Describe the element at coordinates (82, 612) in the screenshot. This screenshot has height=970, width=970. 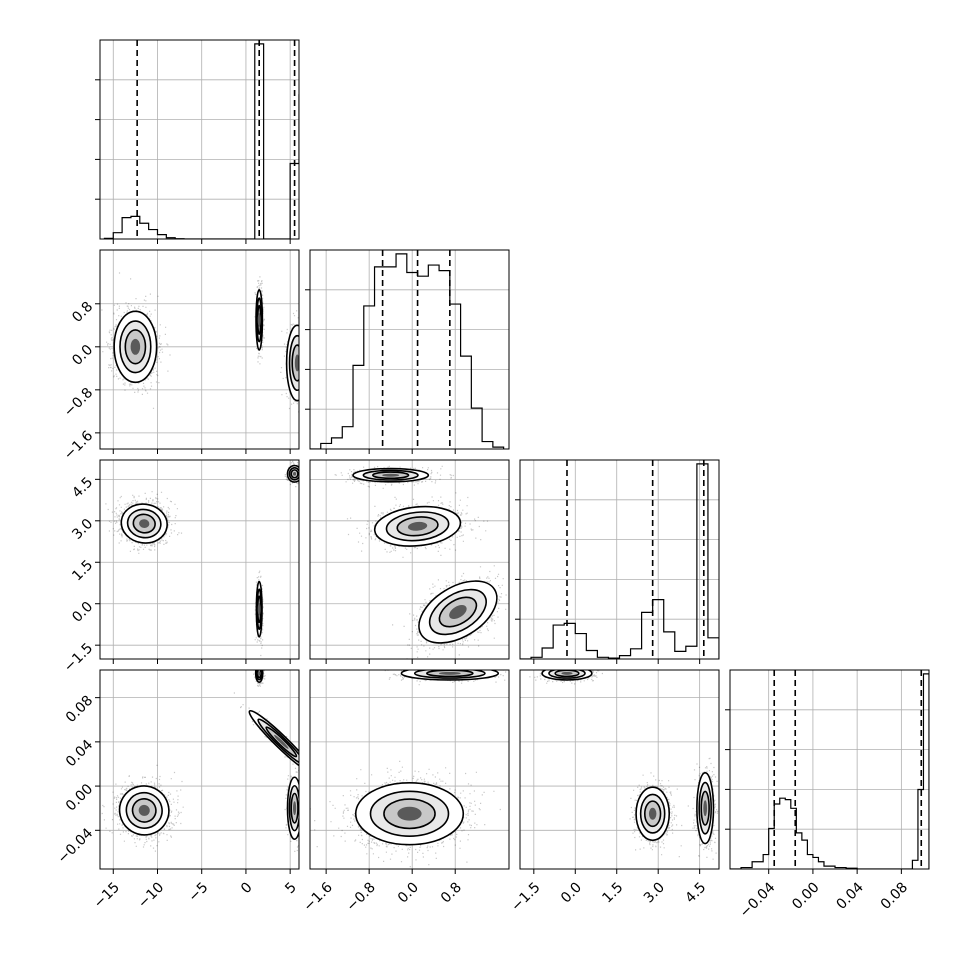
I see `y-tick-label-2-1: 0.0` at that location.